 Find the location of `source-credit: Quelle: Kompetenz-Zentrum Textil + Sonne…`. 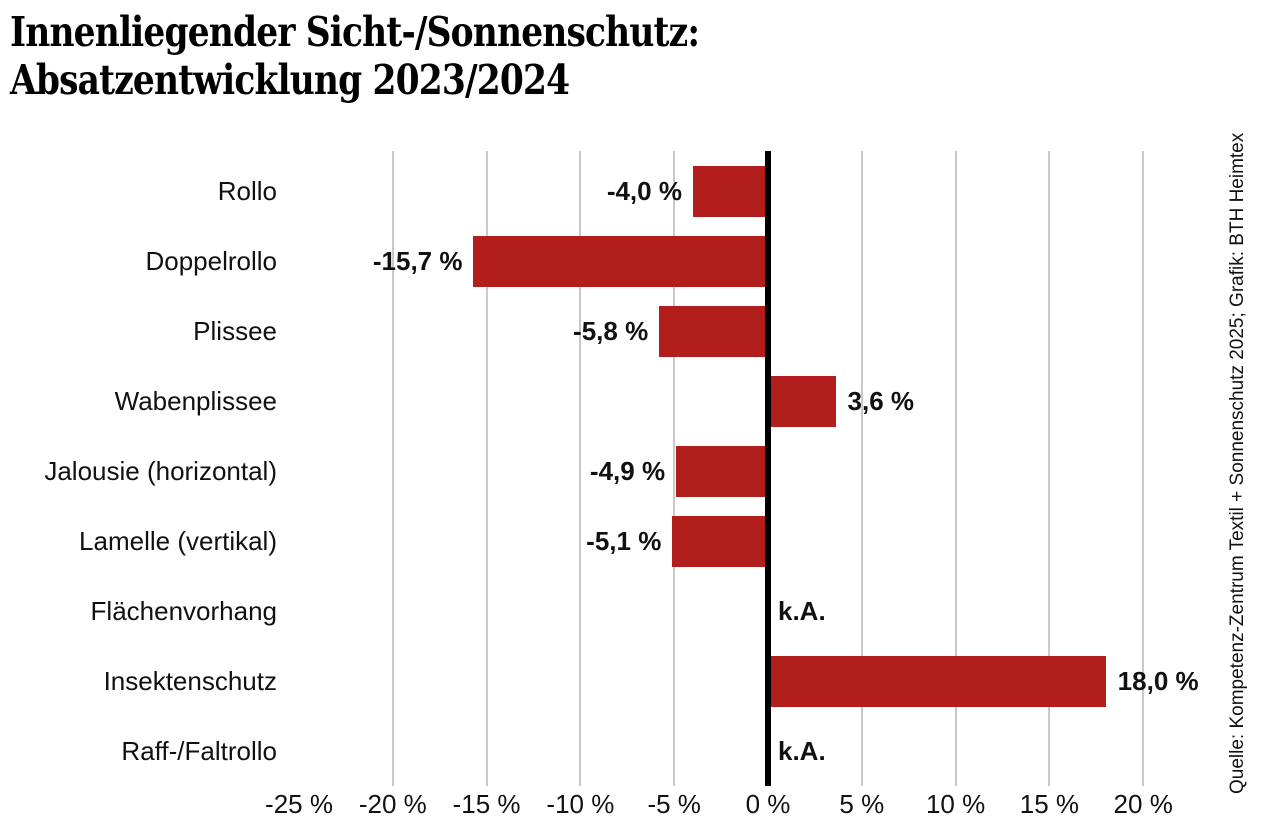

source-credit: Quelle: Kompetenz-Zentrum Textil + Sonne… is located at coordinates (1237, 463).